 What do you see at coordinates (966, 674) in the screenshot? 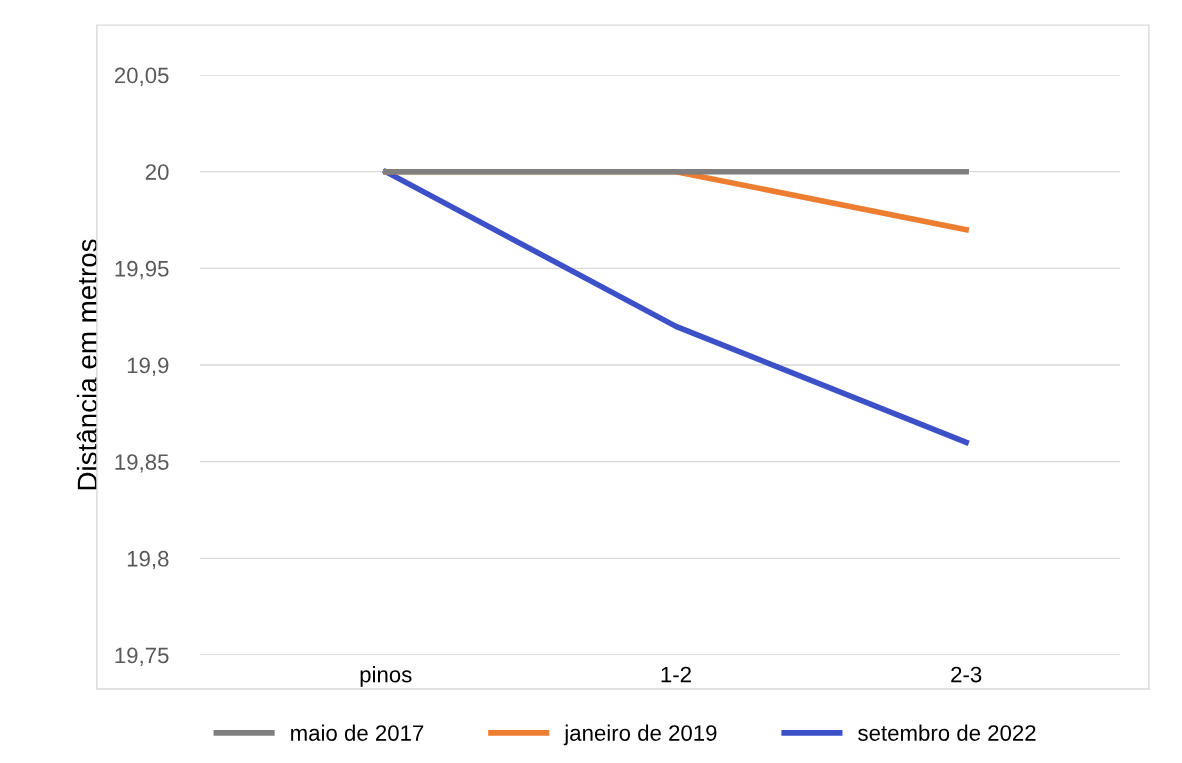
I see `x-tick-label: 2-3` at bounding box center [966, 674].